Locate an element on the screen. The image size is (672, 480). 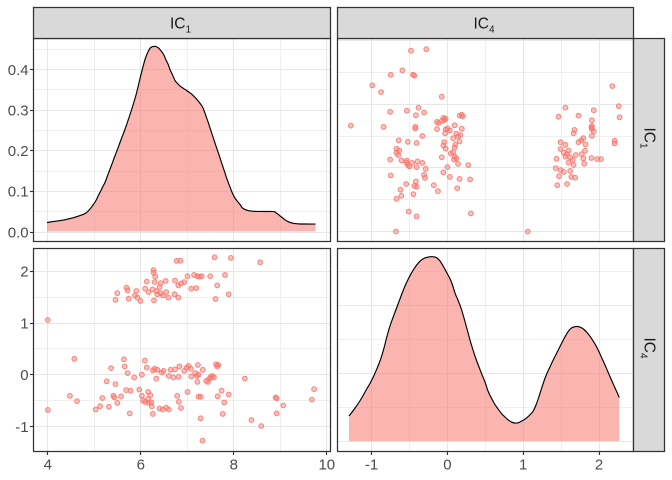
svg-text: 0.0 is located at coordinates (18, 232).